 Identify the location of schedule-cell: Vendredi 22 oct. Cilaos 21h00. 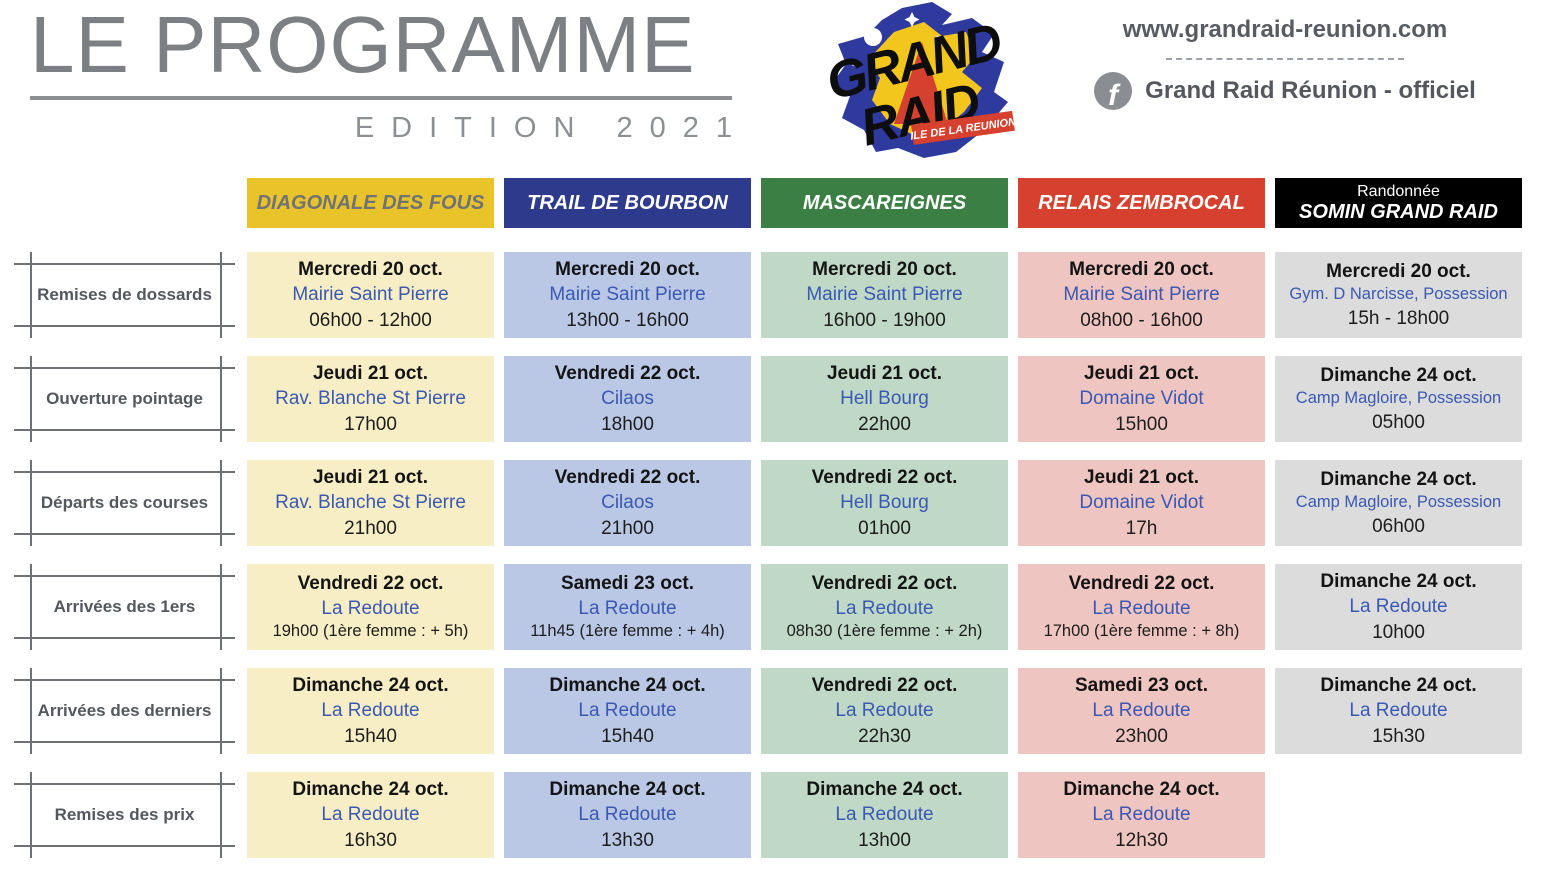
(627, 503).